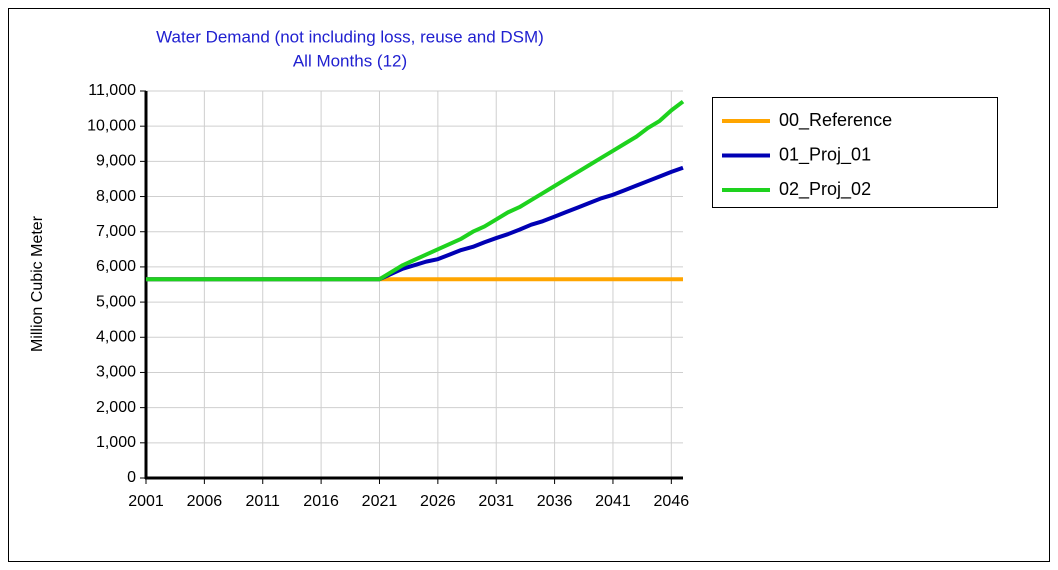 Image resolution: width=1058 pixels, height=570 pixels. What do you see at coordinates (116, 196) in the screenshot?
I see `y-tick-label: 8,000` at bounding box center [116, 196].